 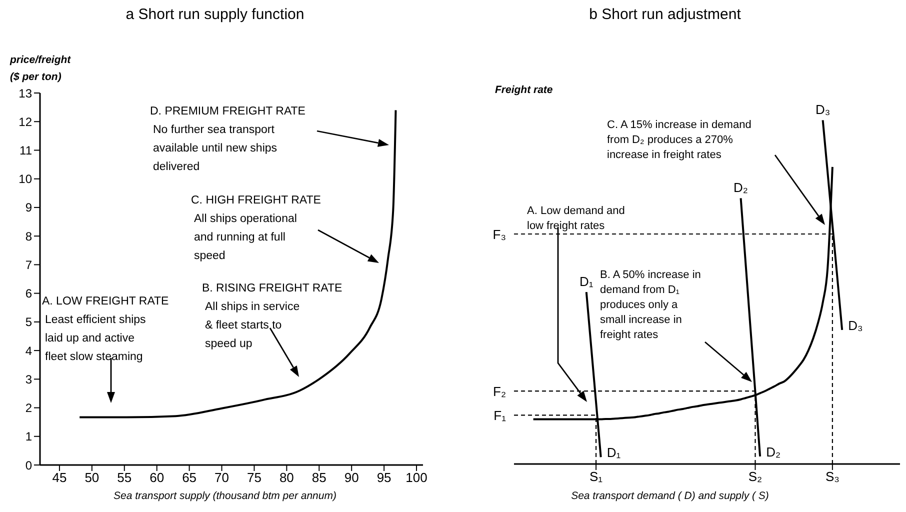 What do you see at coordinates (28, 351) in the screenshot?
I see `y-tick-label: 4` at bounding box center [28, 351].